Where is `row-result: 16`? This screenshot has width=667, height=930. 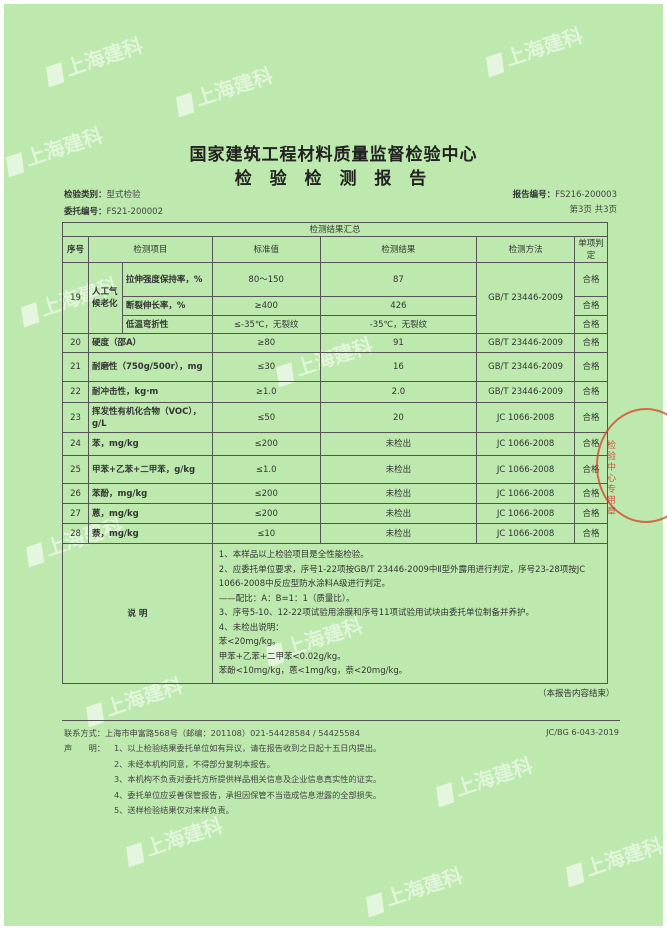 row-result: 16 is located at coordinates (398, 367).